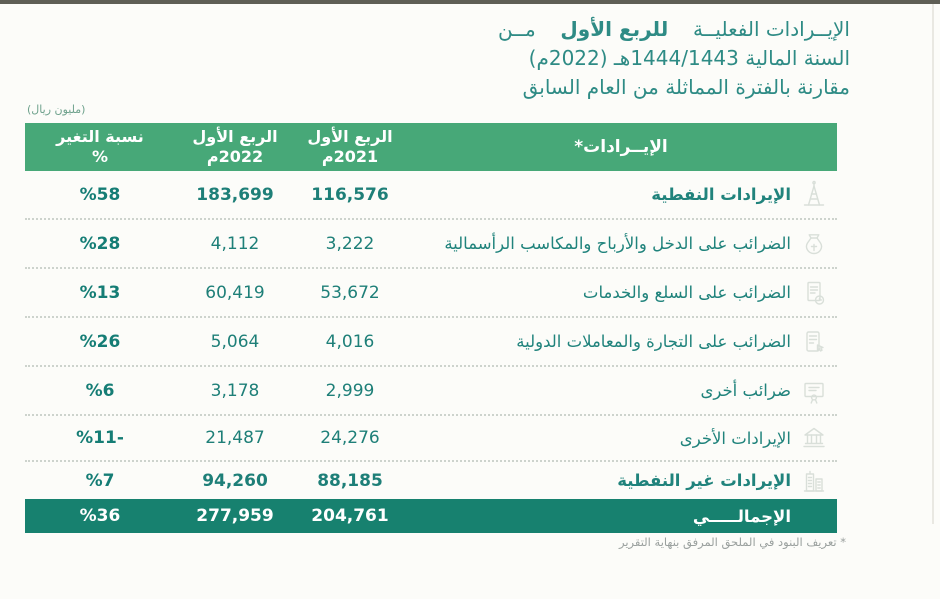 The width and height of the screenshot is (940, 599). What do you see at coordinates (431, 391) in the screenshot?
I see `table-row: ضرائب أخرى 2,999 3,178 %6` at bounding box center [431, 391].